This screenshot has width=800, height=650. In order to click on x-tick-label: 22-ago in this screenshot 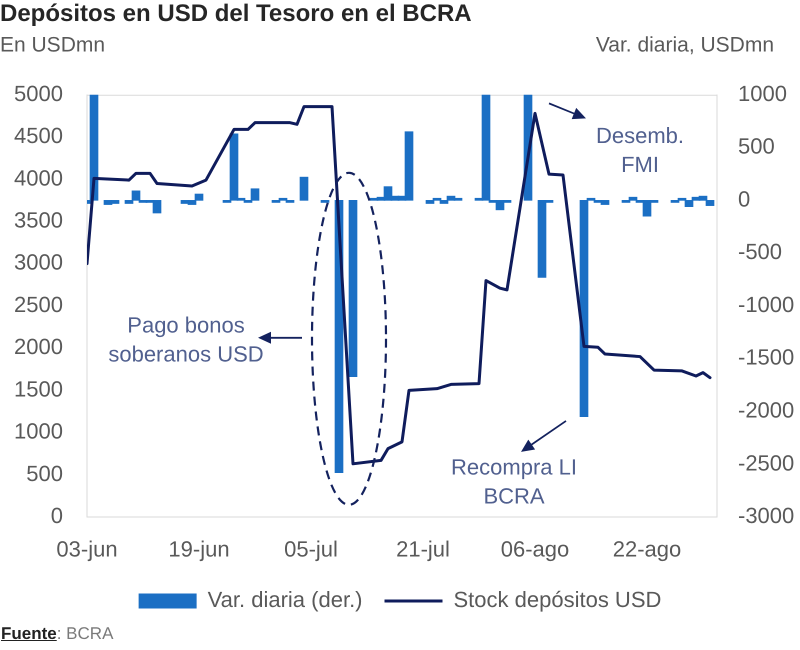, I will do `click(647, 549)`.